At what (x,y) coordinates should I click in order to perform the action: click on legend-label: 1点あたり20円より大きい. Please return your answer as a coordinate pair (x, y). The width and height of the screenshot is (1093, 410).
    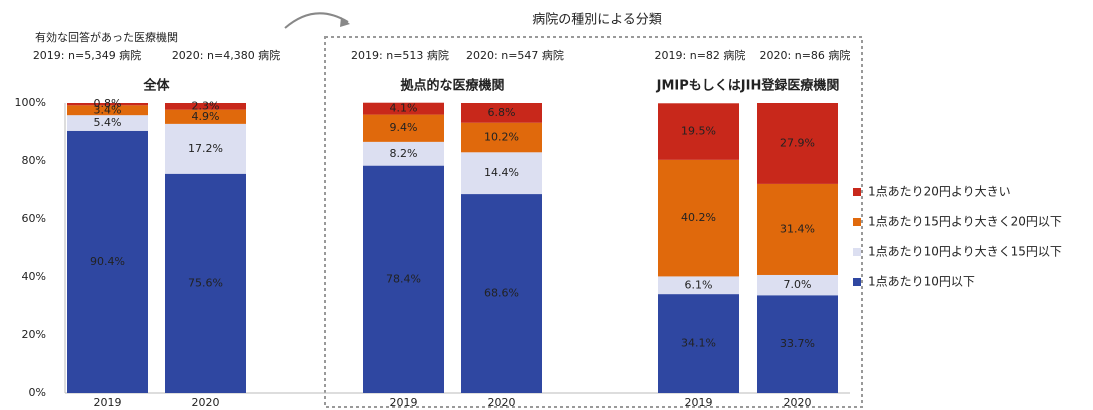
    Looking at the image, I should click on (939, 192).